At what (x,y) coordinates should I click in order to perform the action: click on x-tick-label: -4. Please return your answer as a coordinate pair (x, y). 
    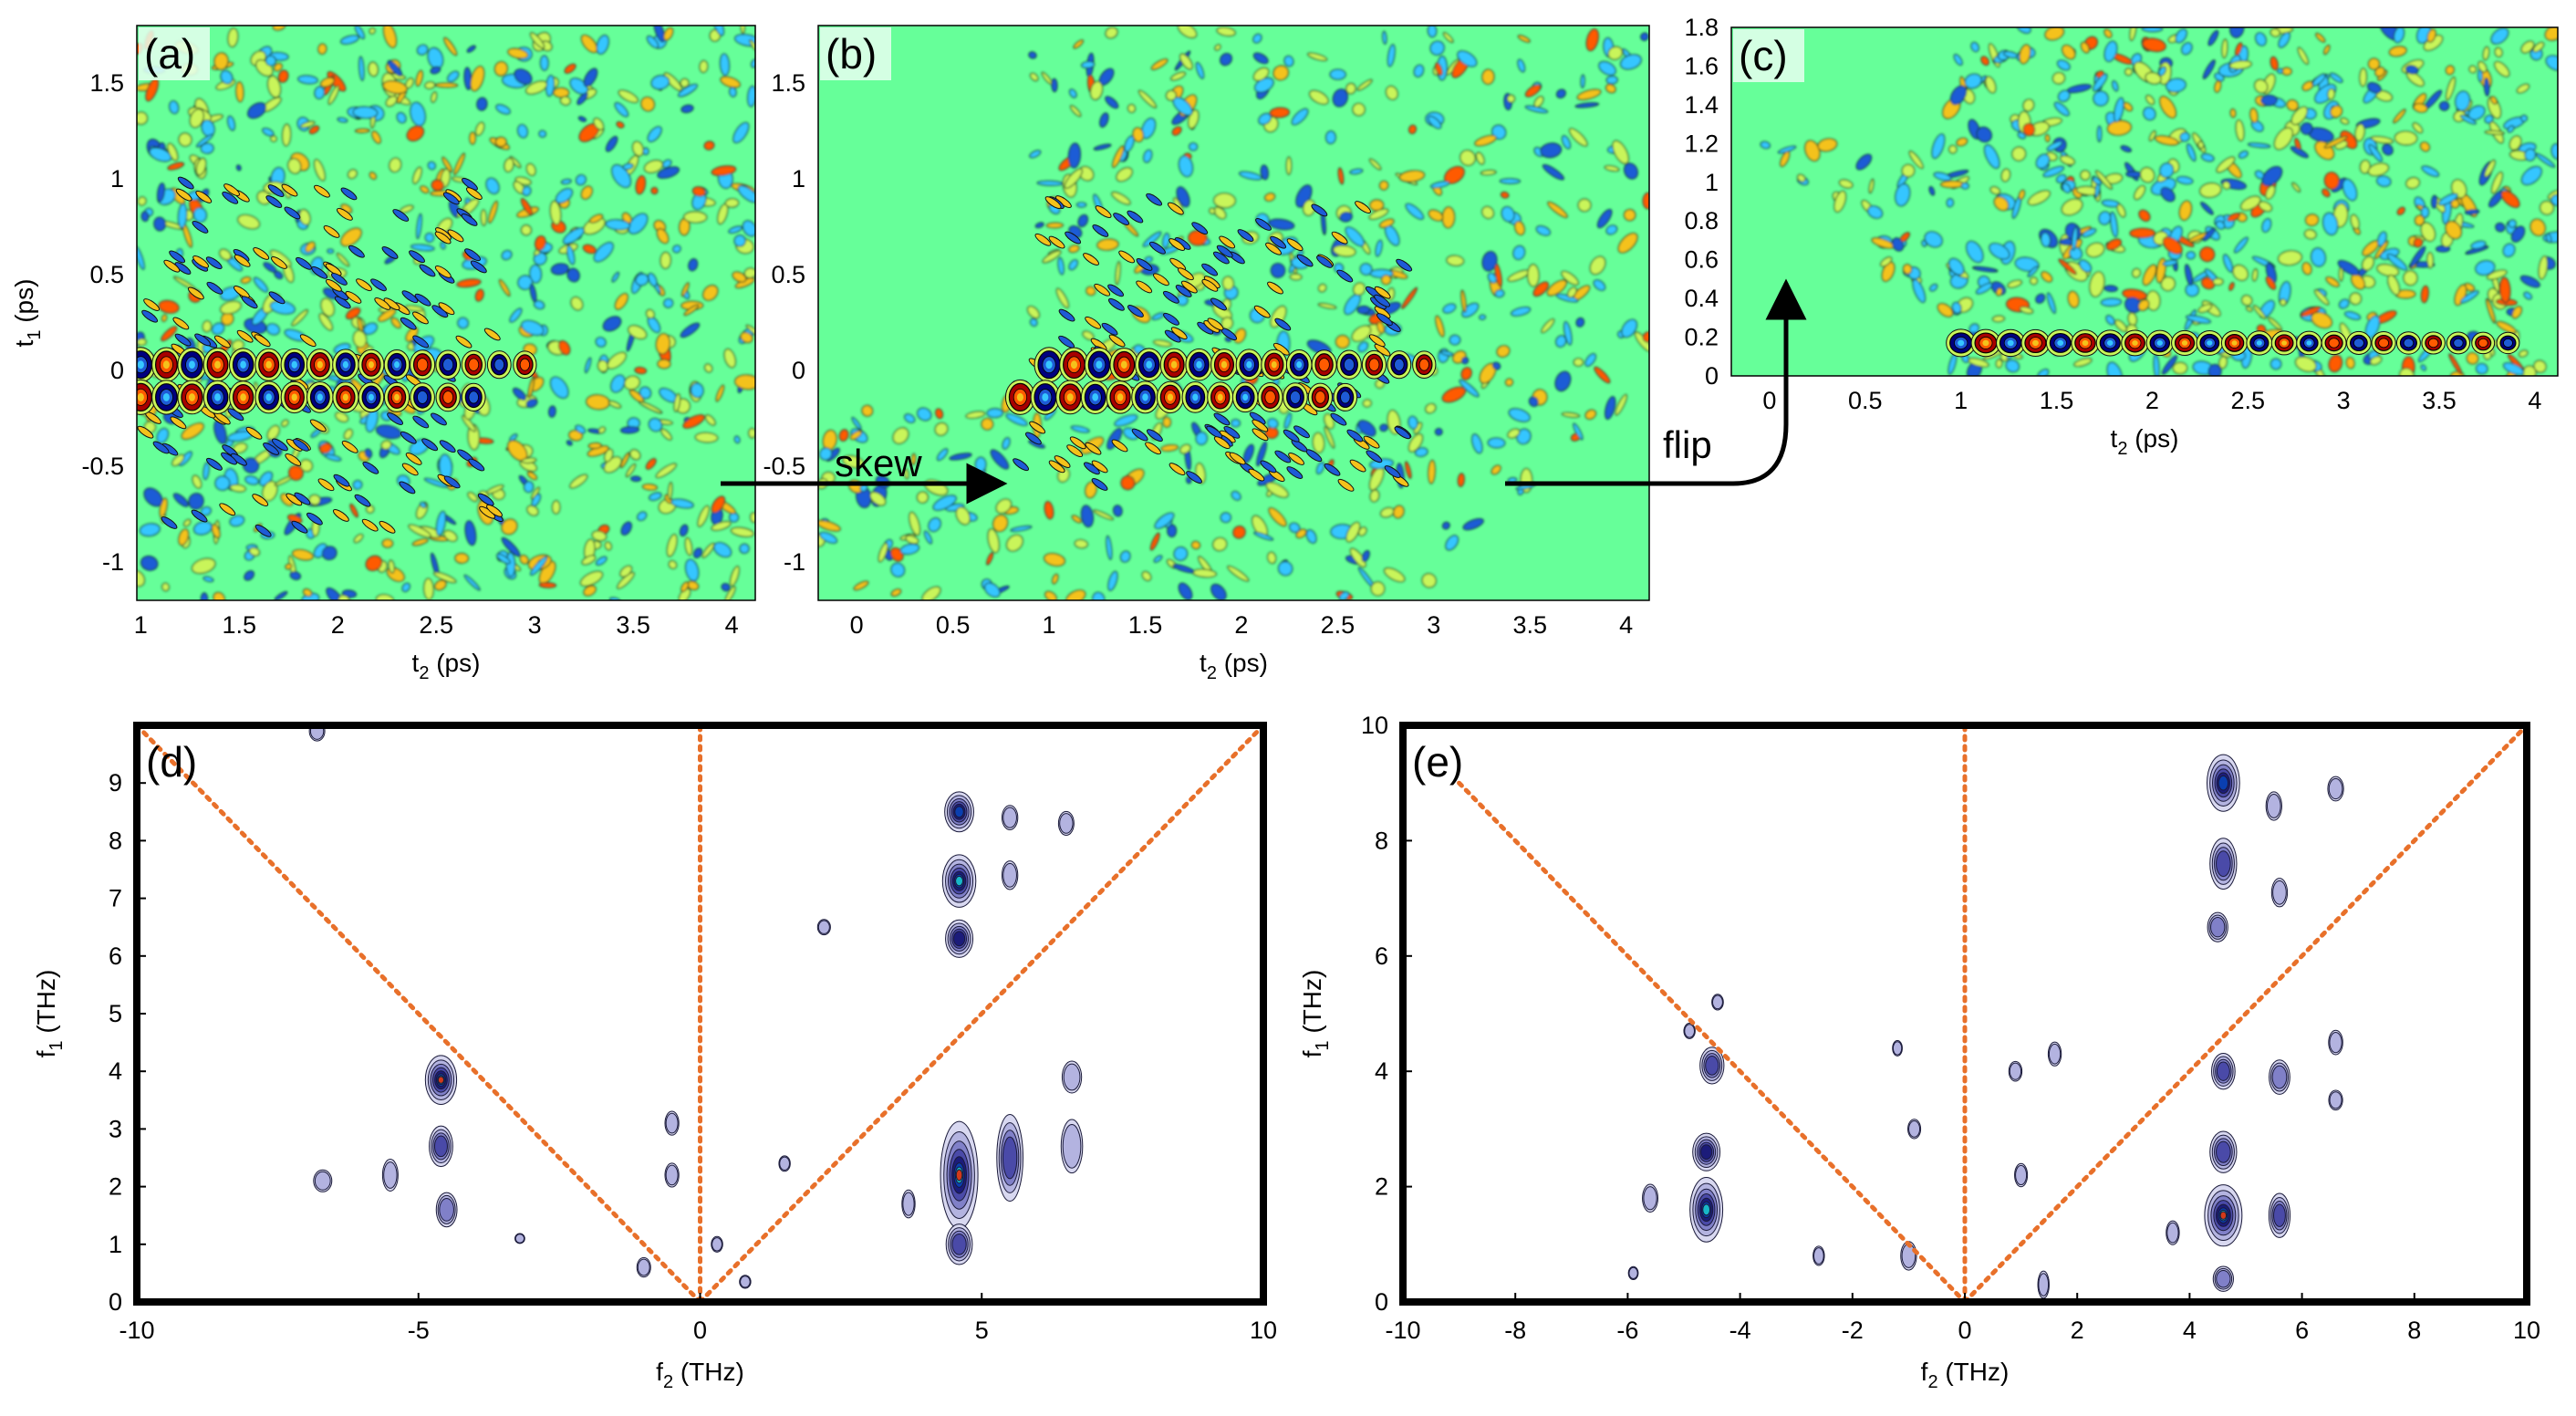
    Looking at the image, I should click on (1740, 1330).